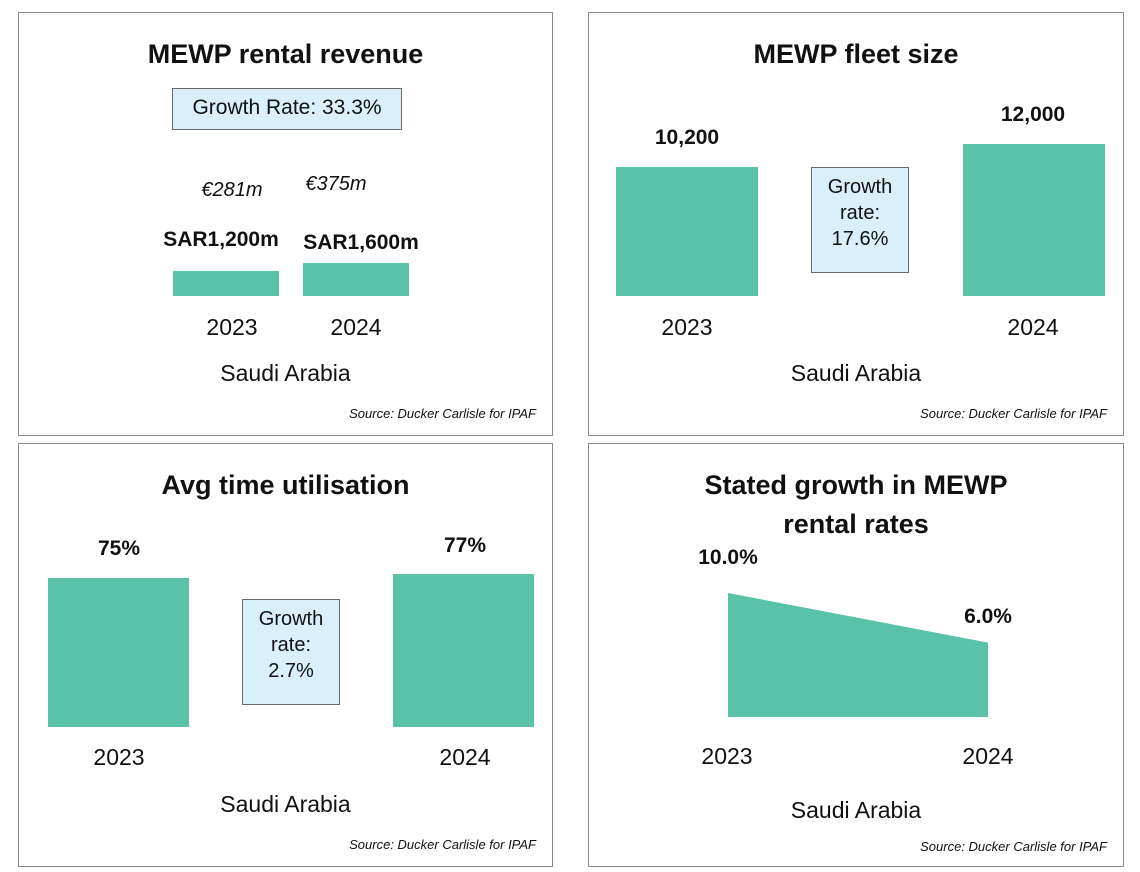 The image size is (1140, 872). I want to click on growth-rate-box: Growth rate: 17.6%, so click(860, 220).